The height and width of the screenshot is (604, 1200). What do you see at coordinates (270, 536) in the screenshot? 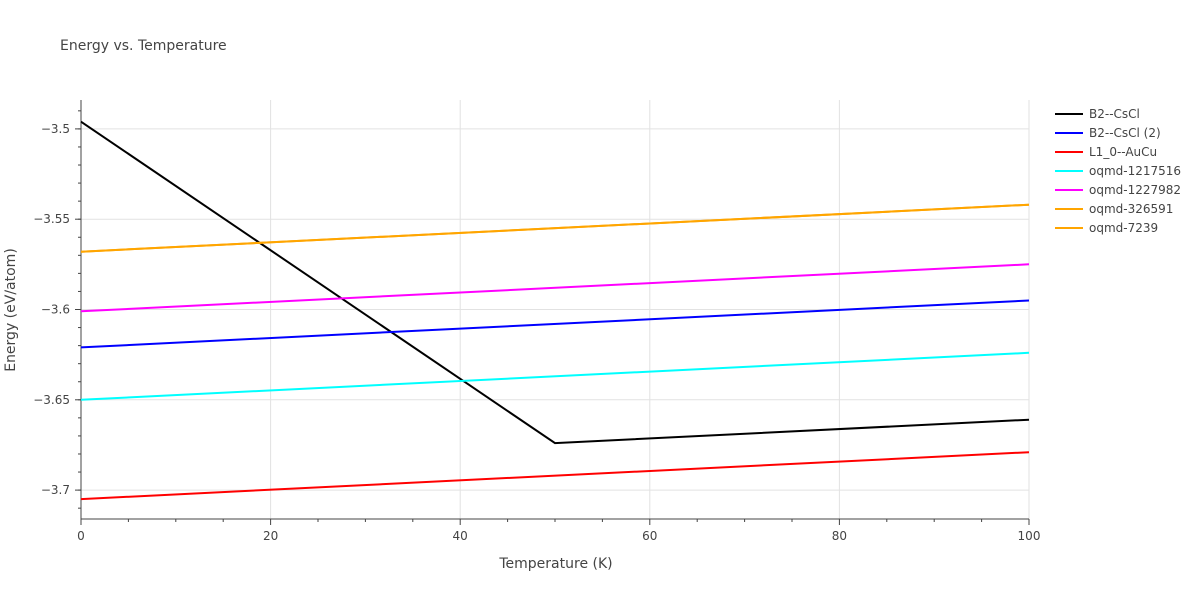
I see `x-tick-label: 20` at bounding box center [270, 536].